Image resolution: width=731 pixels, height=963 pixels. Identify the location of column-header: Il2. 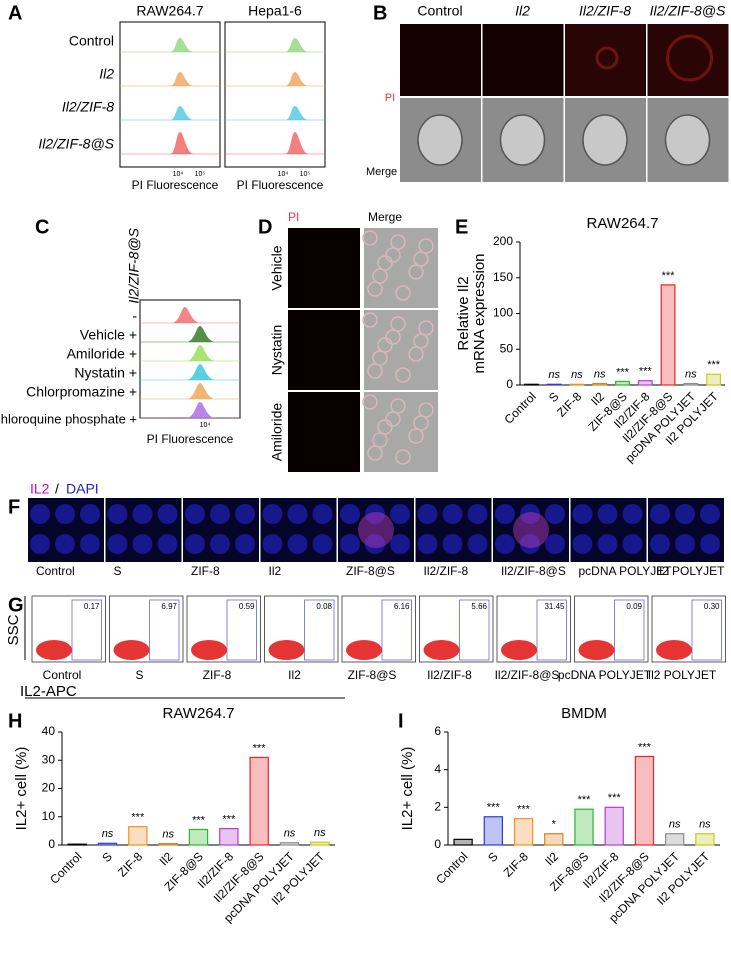
(522, 11).